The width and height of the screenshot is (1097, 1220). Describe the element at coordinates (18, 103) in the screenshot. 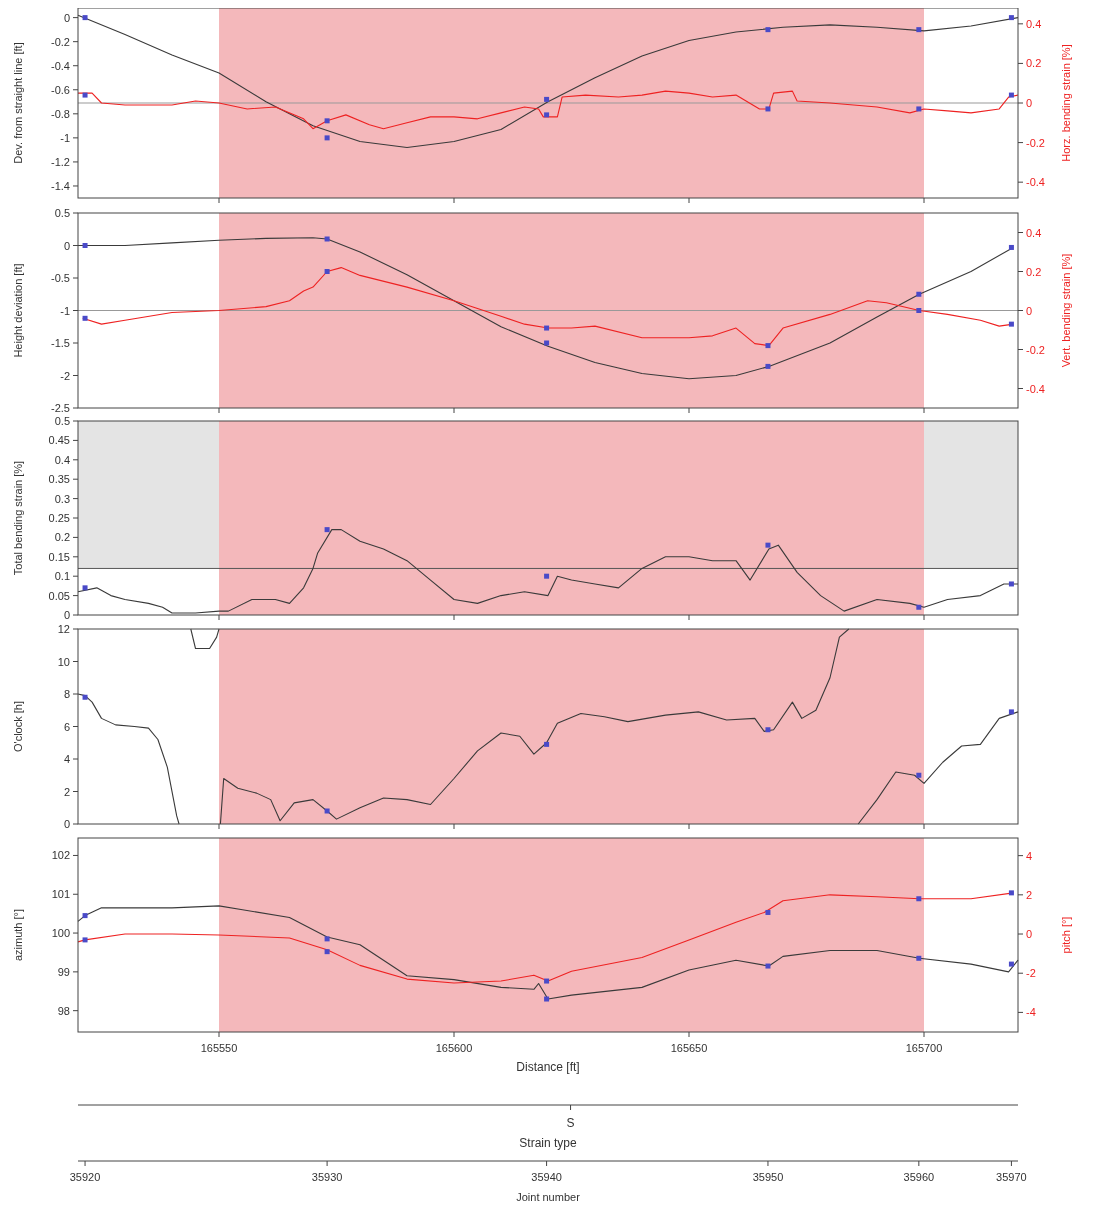

I see `y-axis-title: Dev. from straight line [ft]` at that location.